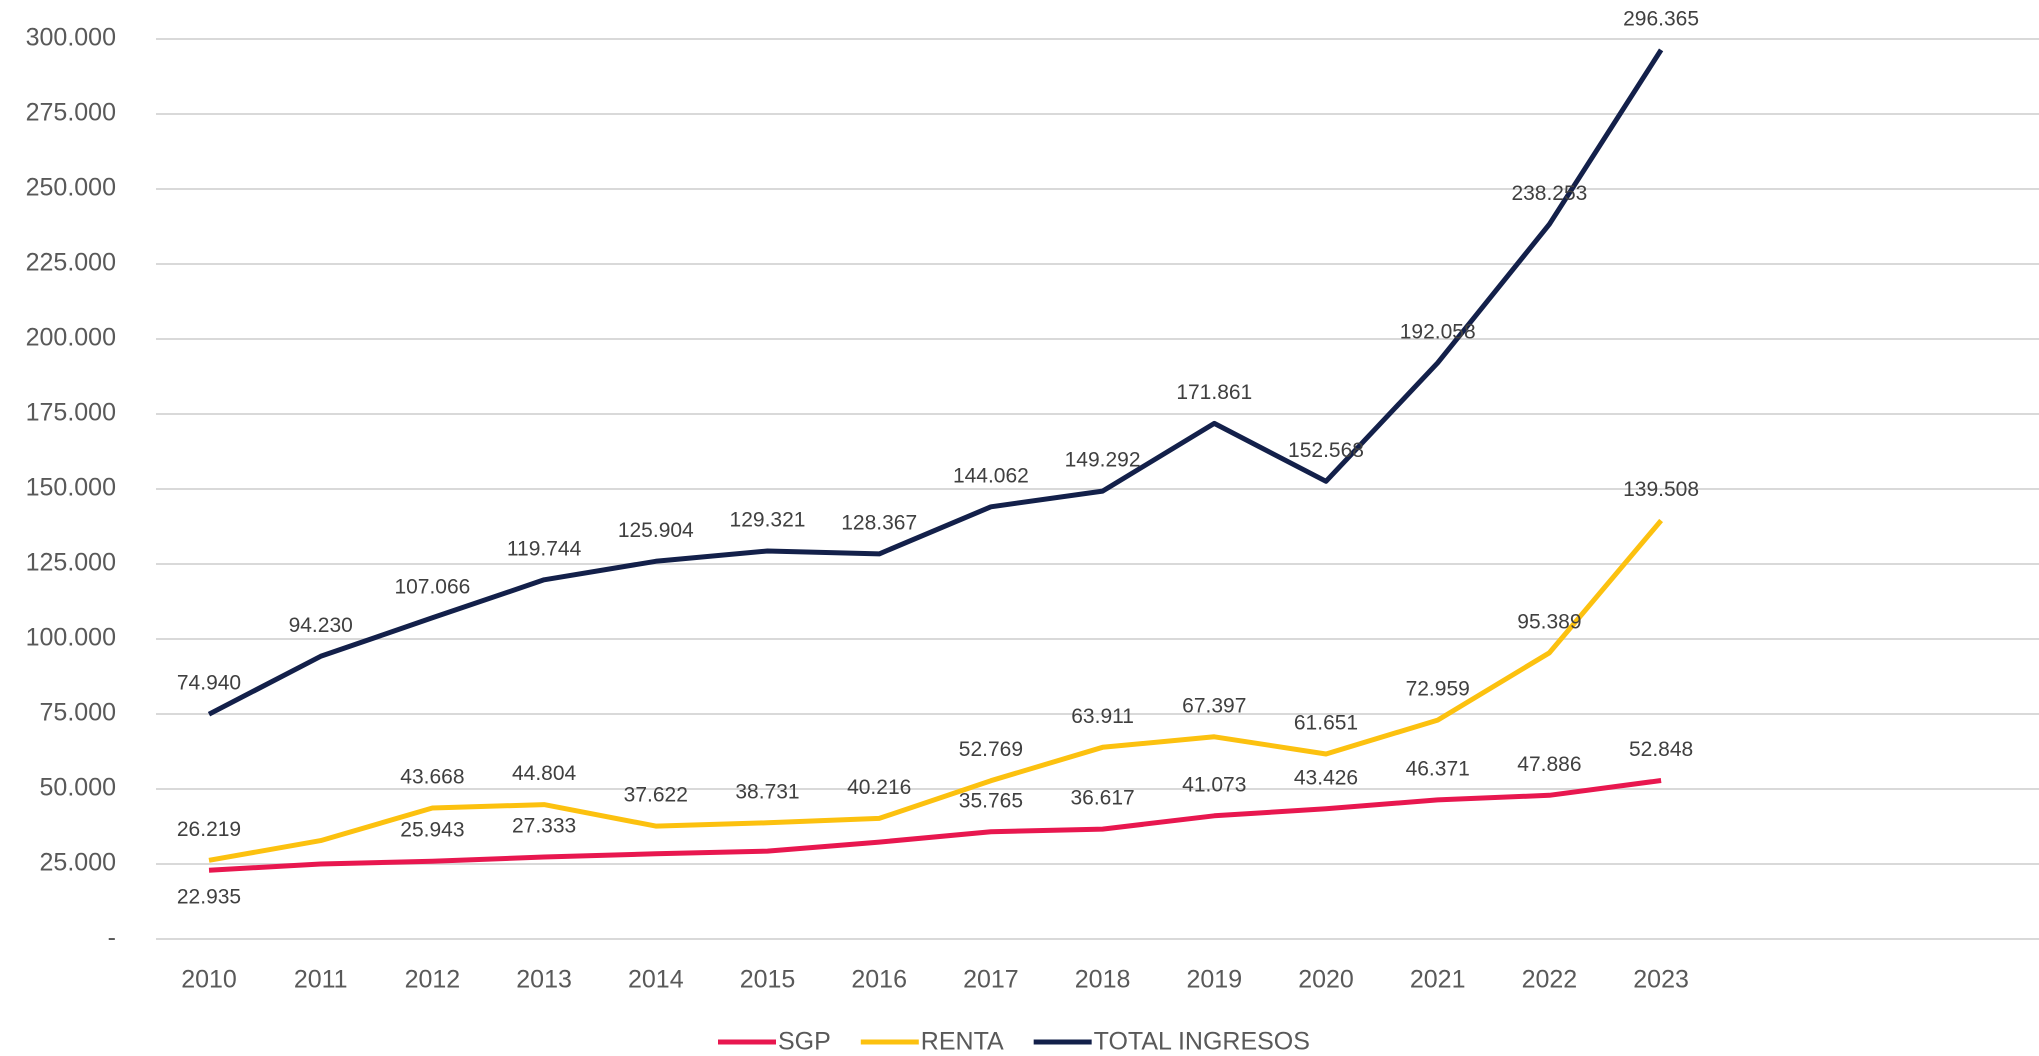 This screenshot has width=2039, height=1056. Describe the element at coordinates (71, 188) in the screenshot. I see `y-tick-label: 250.000` at that location.